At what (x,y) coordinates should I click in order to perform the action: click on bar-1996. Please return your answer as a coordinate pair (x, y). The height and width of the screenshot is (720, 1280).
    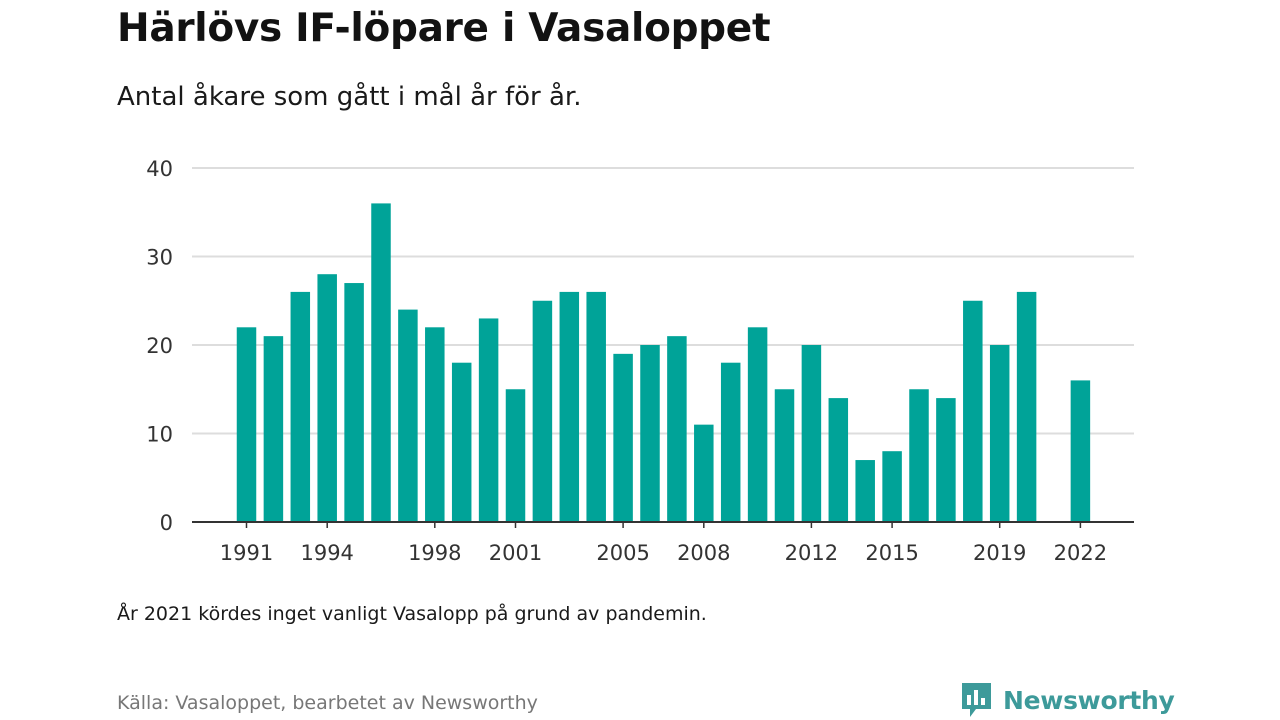
    Looking at the image, I should click on (381, 362).